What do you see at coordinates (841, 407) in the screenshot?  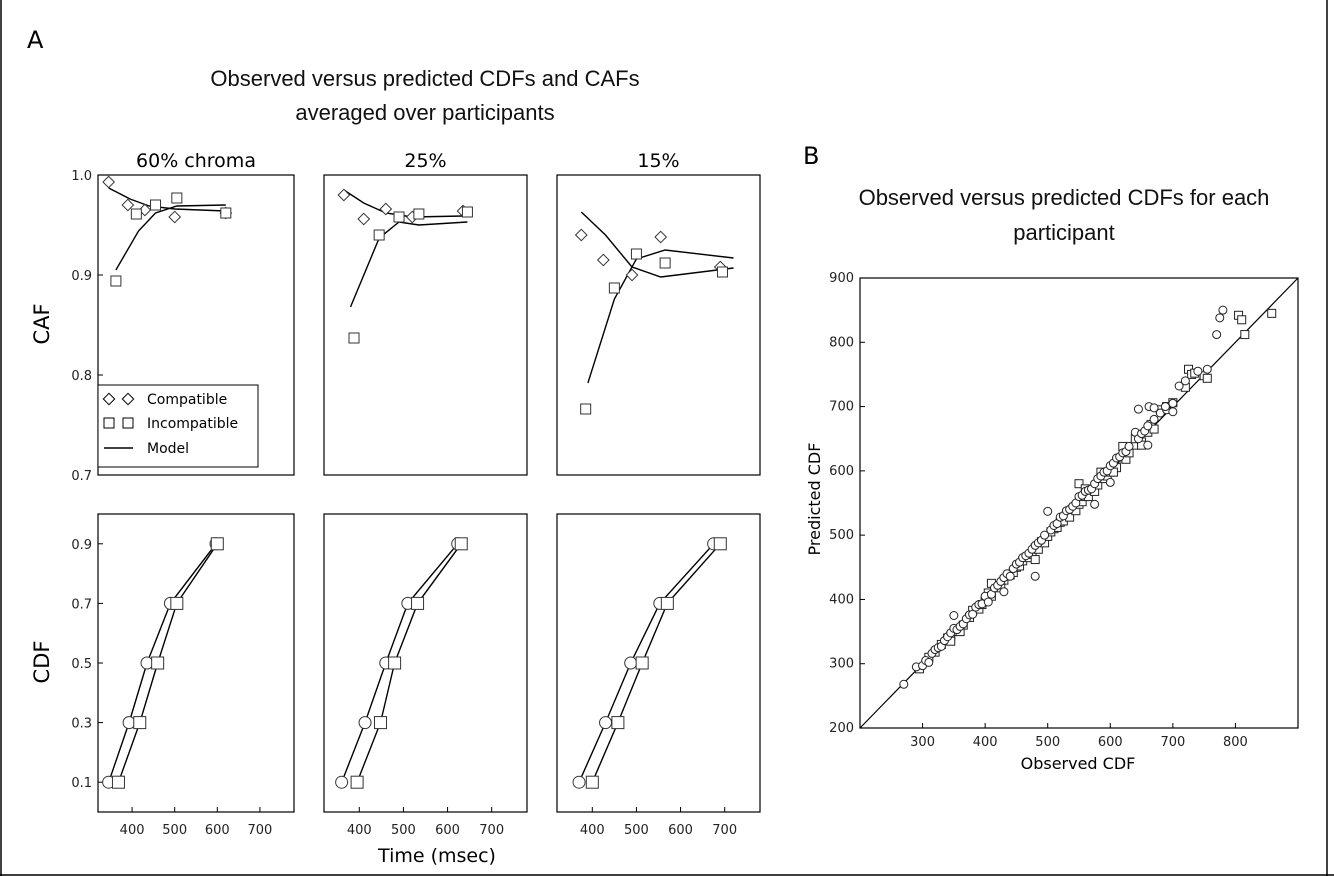 I see `scatter-y-tick-label: 700` at bounding box center [841, 407].